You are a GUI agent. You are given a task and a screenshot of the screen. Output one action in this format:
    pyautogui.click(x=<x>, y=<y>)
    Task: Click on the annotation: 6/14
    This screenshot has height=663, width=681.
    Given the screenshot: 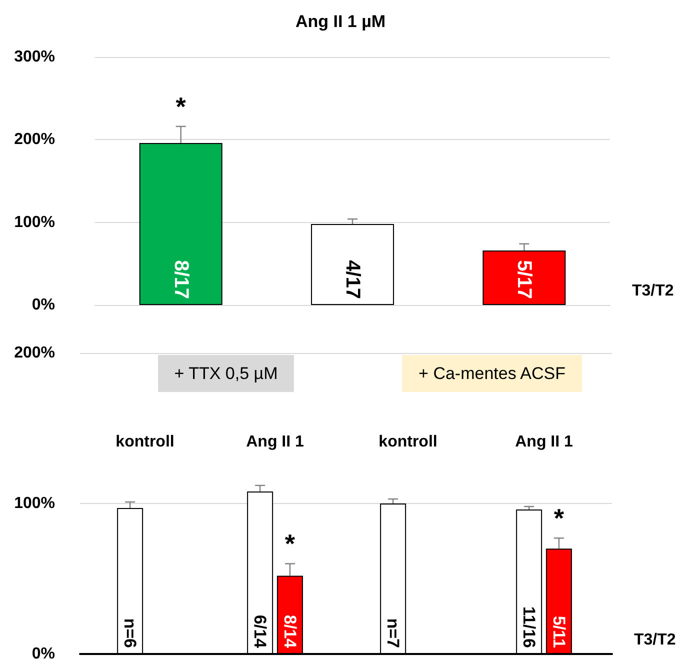 What is the action you would take?
    pyautogui.click(x=260, y=631)
    